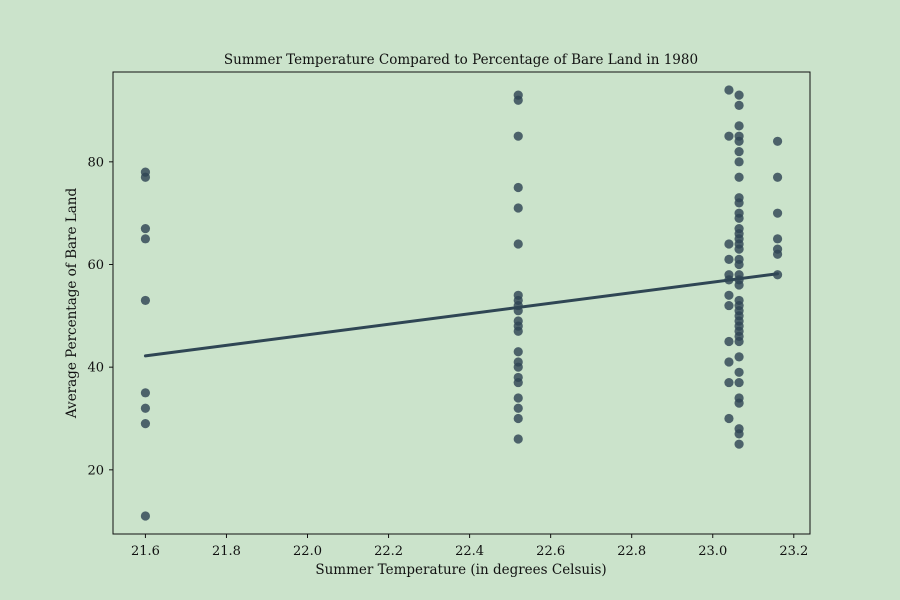  I want to click on x-tick-label: 22.4, so click(469, 551).